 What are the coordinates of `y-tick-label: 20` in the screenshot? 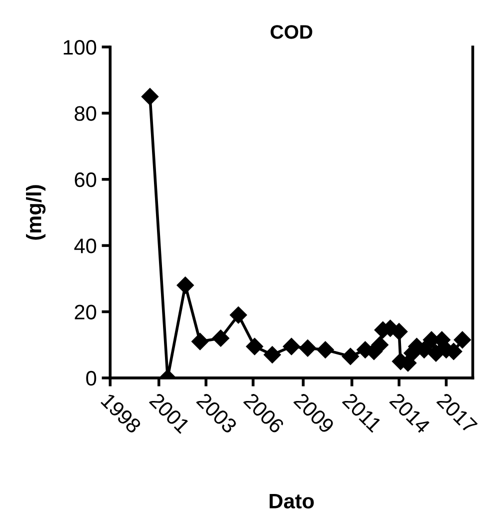 It's located at (85, 312).